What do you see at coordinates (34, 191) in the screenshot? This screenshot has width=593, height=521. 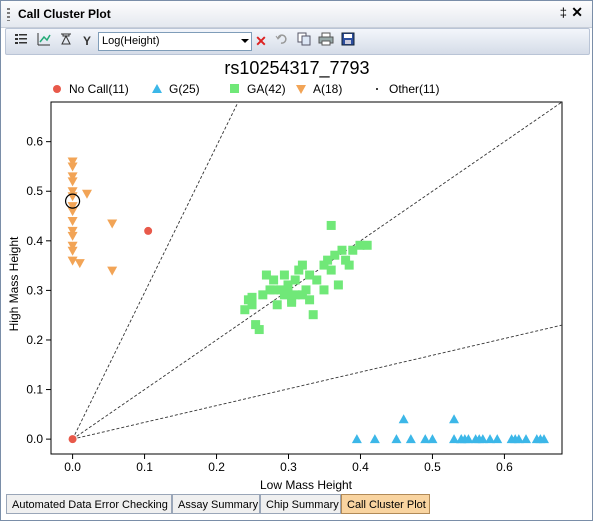 I see `y-tick-label: 0.5` at bounding box center [34, 191].